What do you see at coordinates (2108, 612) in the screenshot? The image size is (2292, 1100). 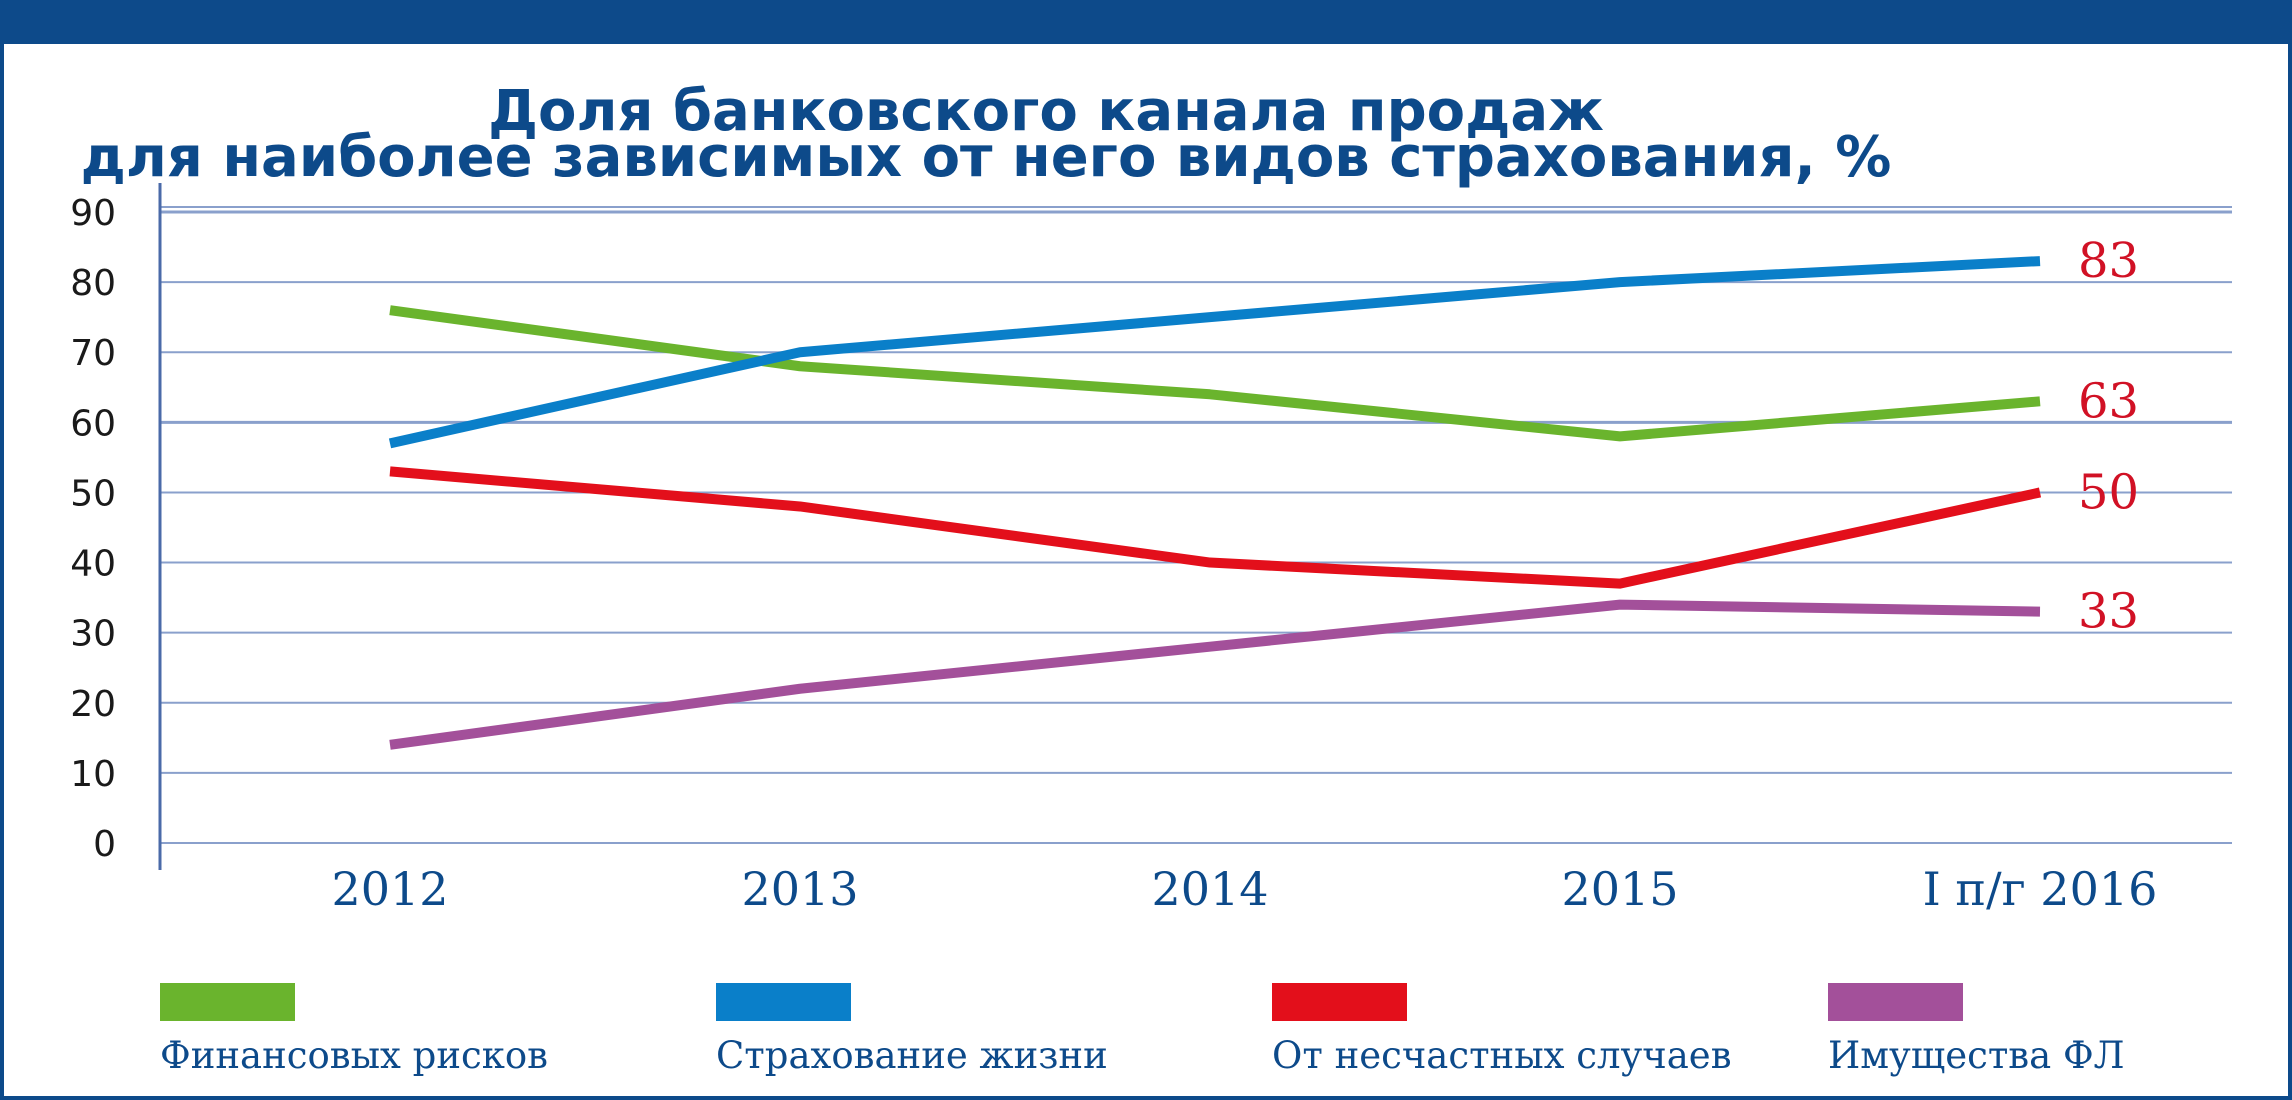 I see `end-label-3: 33` at bounding box center [2108, 612].